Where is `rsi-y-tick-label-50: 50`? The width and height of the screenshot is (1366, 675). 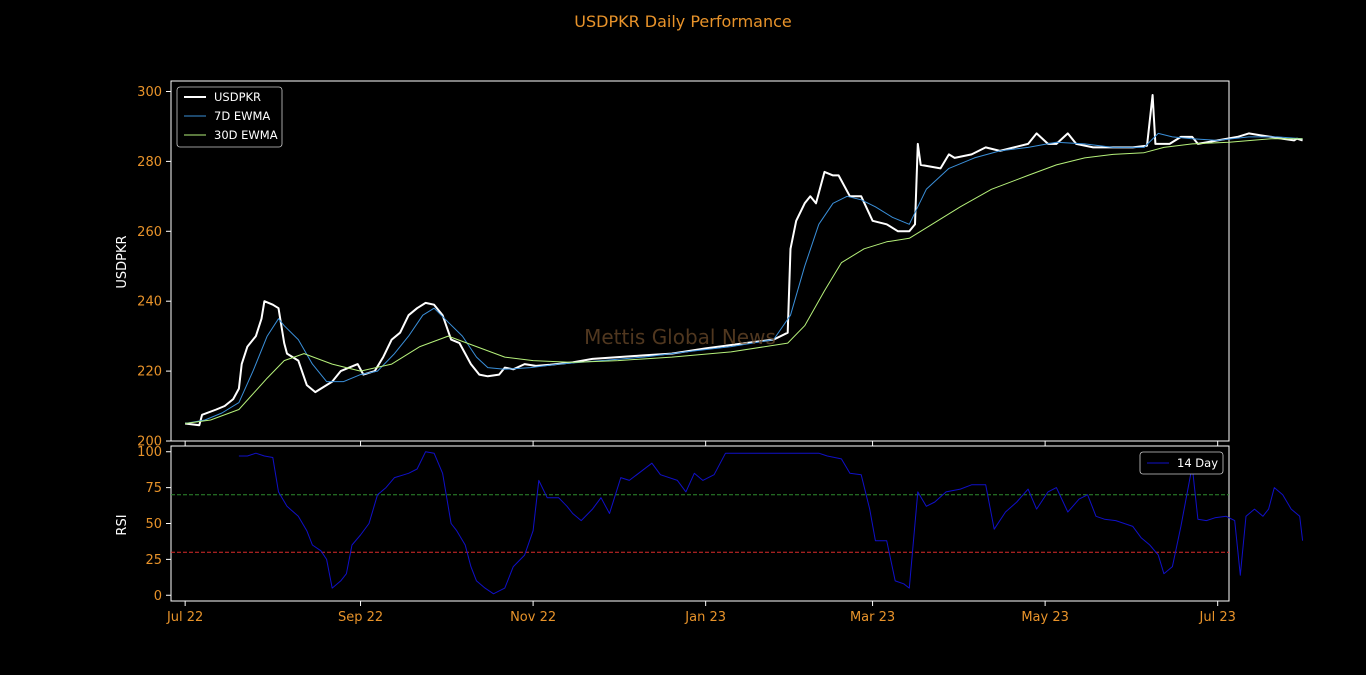 rsi-y-tick-label-50: 50 is located at coordinates (153, 524).